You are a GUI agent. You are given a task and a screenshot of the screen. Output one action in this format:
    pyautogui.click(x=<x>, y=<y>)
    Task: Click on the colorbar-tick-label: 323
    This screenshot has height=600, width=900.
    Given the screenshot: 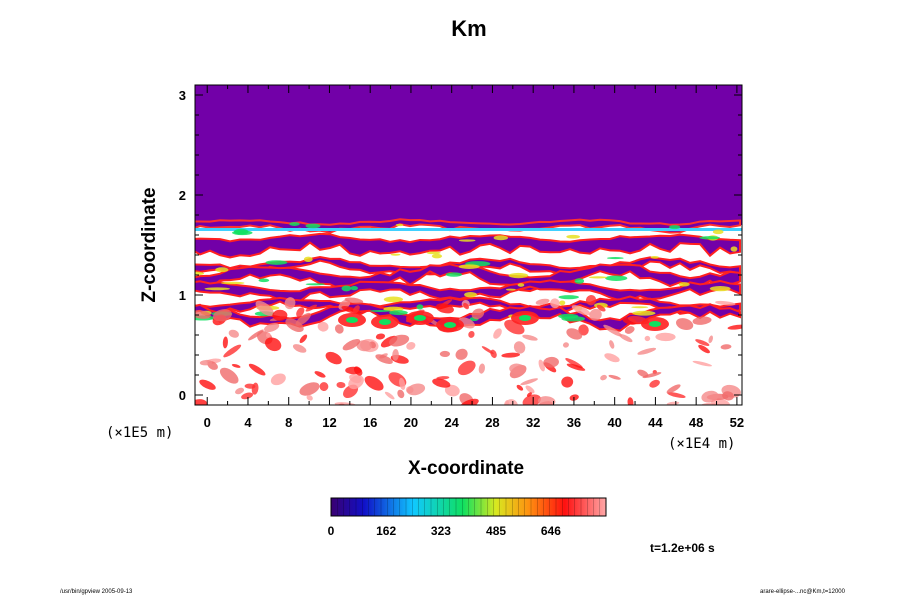 What is the action you would take?
    pyautogui.click(x=441, y=531)
    